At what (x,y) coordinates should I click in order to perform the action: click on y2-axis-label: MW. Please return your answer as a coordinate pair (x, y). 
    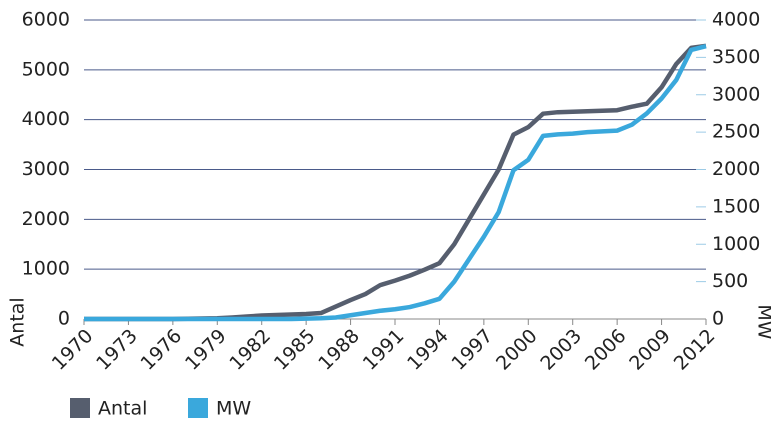
    Looking at the image, I should click on (762, 321).